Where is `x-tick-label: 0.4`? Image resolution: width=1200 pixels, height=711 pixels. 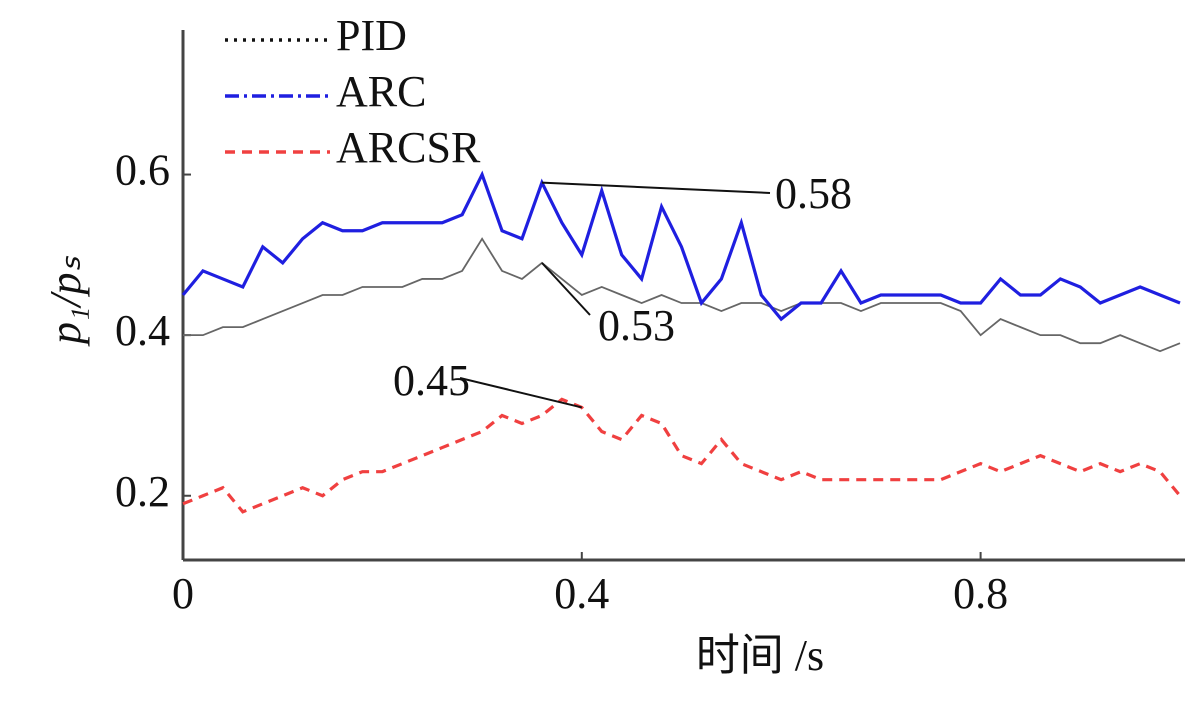 x-tick-label: 0.4 is located at coordinates (581, 593).